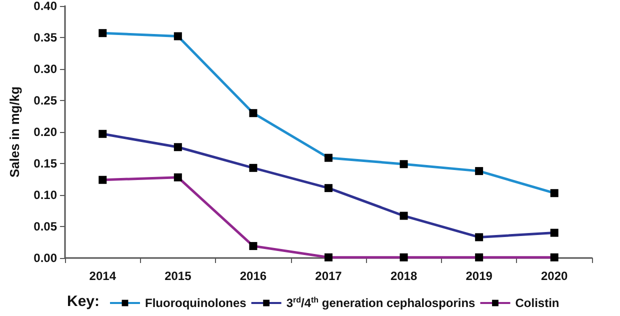 This screenshot has height=316, width=620. I want to click on y-tick-label: 0.25, so click(46, 101).